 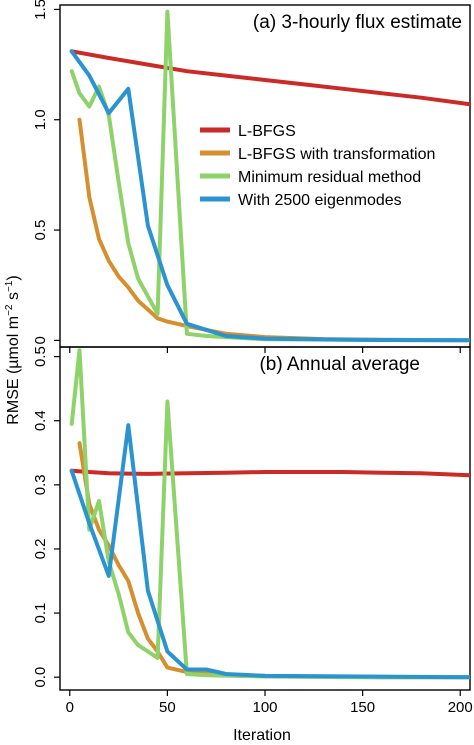 I want to click on legend-label: L-BFGS, so click(x=267, y=131).